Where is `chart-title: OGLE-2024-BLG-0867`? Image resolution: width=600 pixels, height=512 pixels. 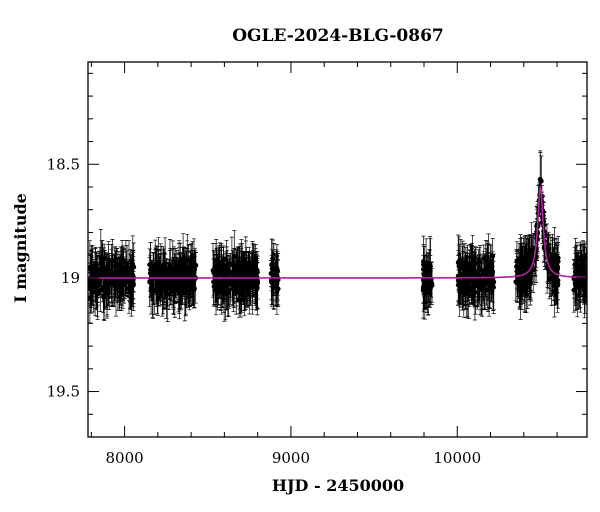
chart-title: OGLE-2024-BLG-0867 is located at coordinates (338, 36).